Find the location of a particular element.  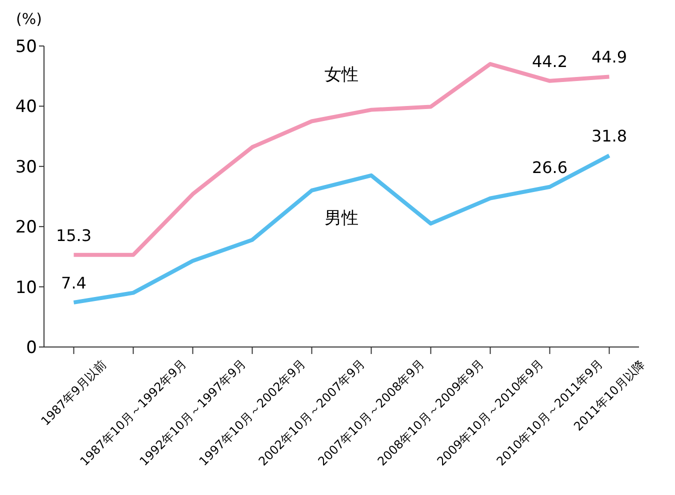

data-label: 15.3 is located at coordinates (74, 235).